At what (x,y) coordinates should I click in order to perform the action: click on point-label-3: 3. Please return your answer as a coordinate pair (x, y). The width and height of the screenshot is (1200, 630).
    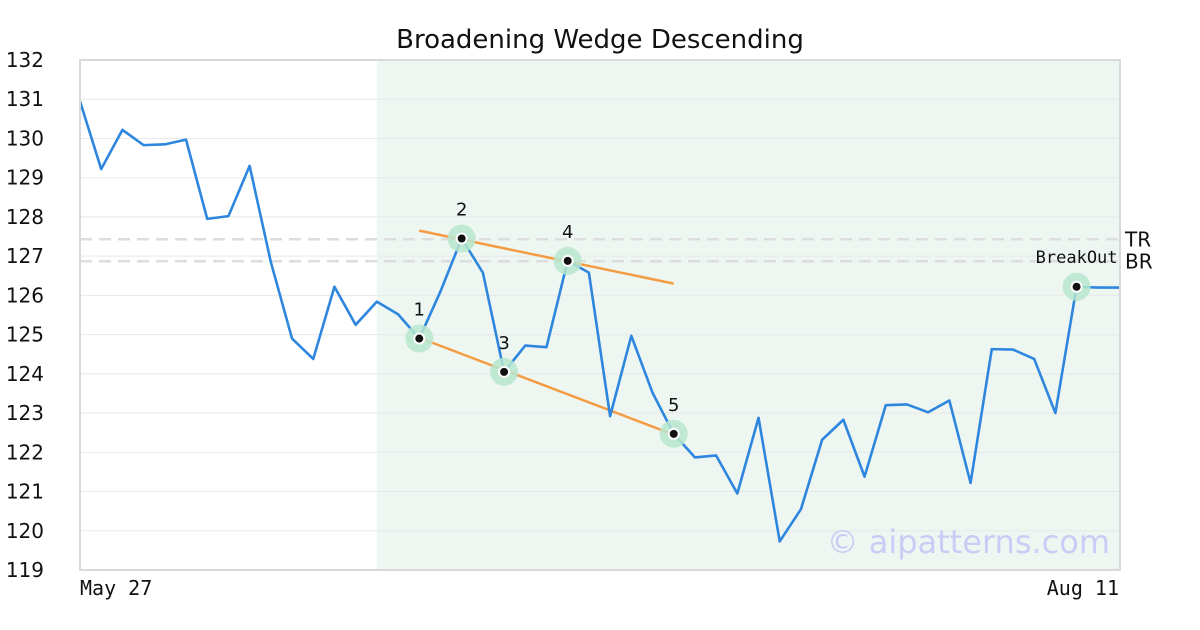
    Looking at the image, I should click on (503, 343).